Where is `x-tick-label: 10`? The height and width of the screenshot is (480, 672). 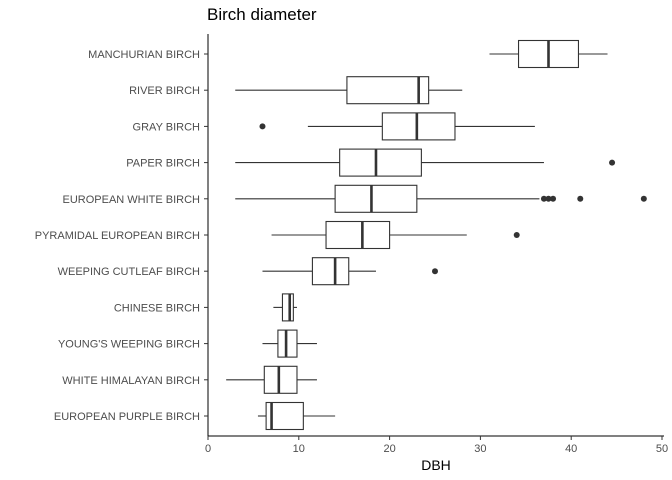 x-tick-label: 10 is located at coordinates (299, 449).